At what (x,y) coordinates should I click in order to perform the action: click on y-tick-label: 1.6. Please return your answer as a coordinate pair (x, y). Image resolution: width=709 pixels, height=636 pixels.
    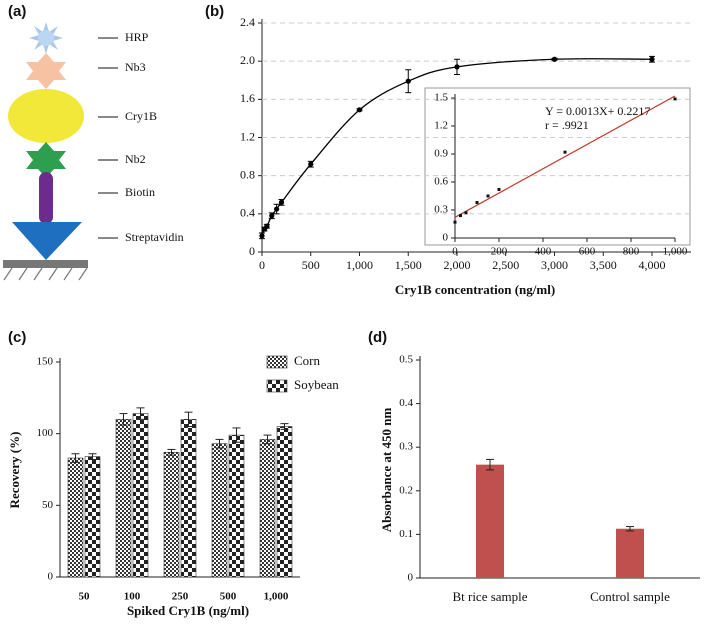
    Looking at the image, I should click on (247, 98).